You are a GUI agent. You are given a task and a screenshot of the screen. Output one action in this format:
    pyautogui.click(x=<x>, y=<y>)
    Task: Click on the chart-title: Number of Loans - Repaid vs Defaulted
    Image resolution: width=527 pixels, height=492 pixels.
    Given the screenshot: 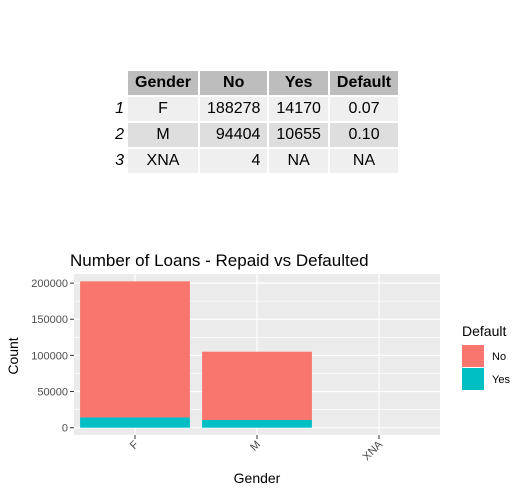 What is the action you would take?
    pyautogui.click(x=219, y=260)
    